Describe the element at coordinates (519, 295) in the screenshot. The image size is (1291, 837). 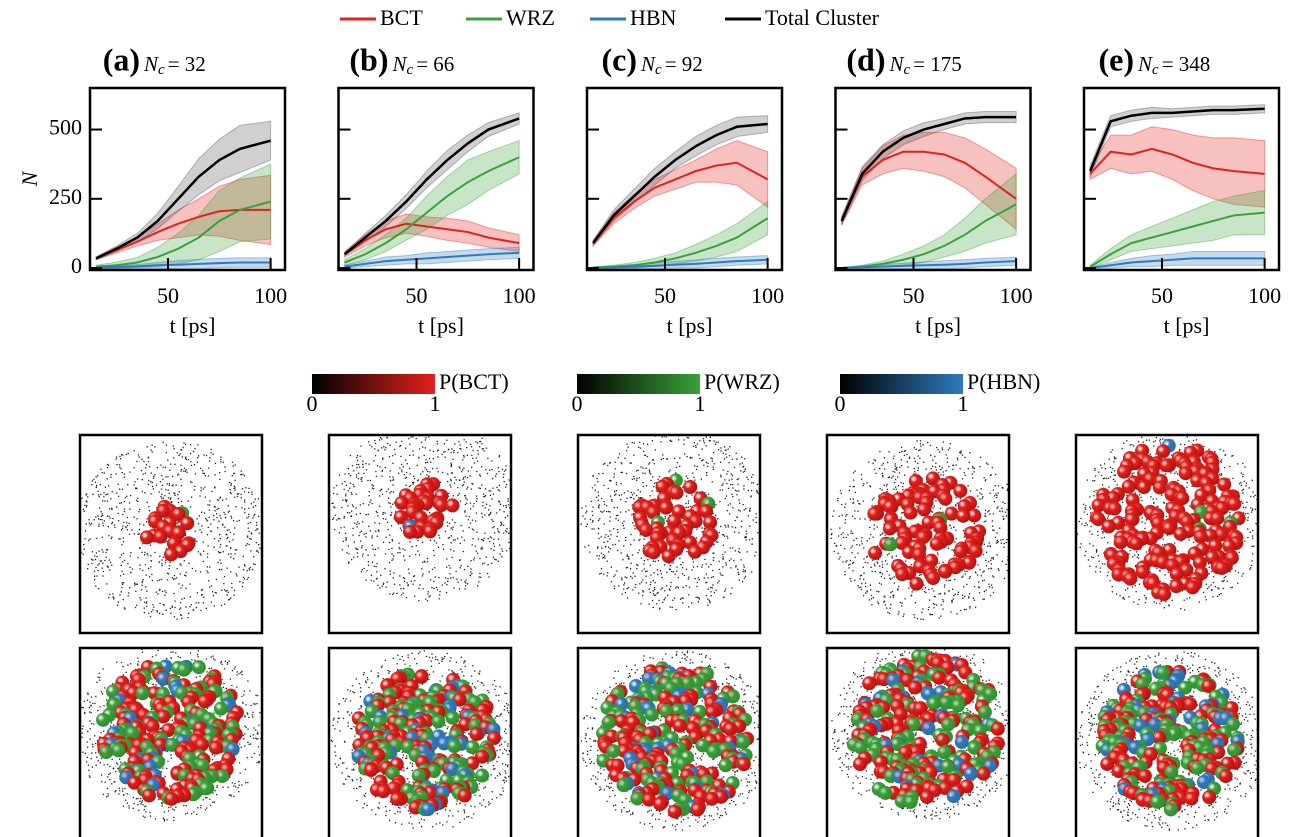
I see `x-tick-label: 100` at that location.